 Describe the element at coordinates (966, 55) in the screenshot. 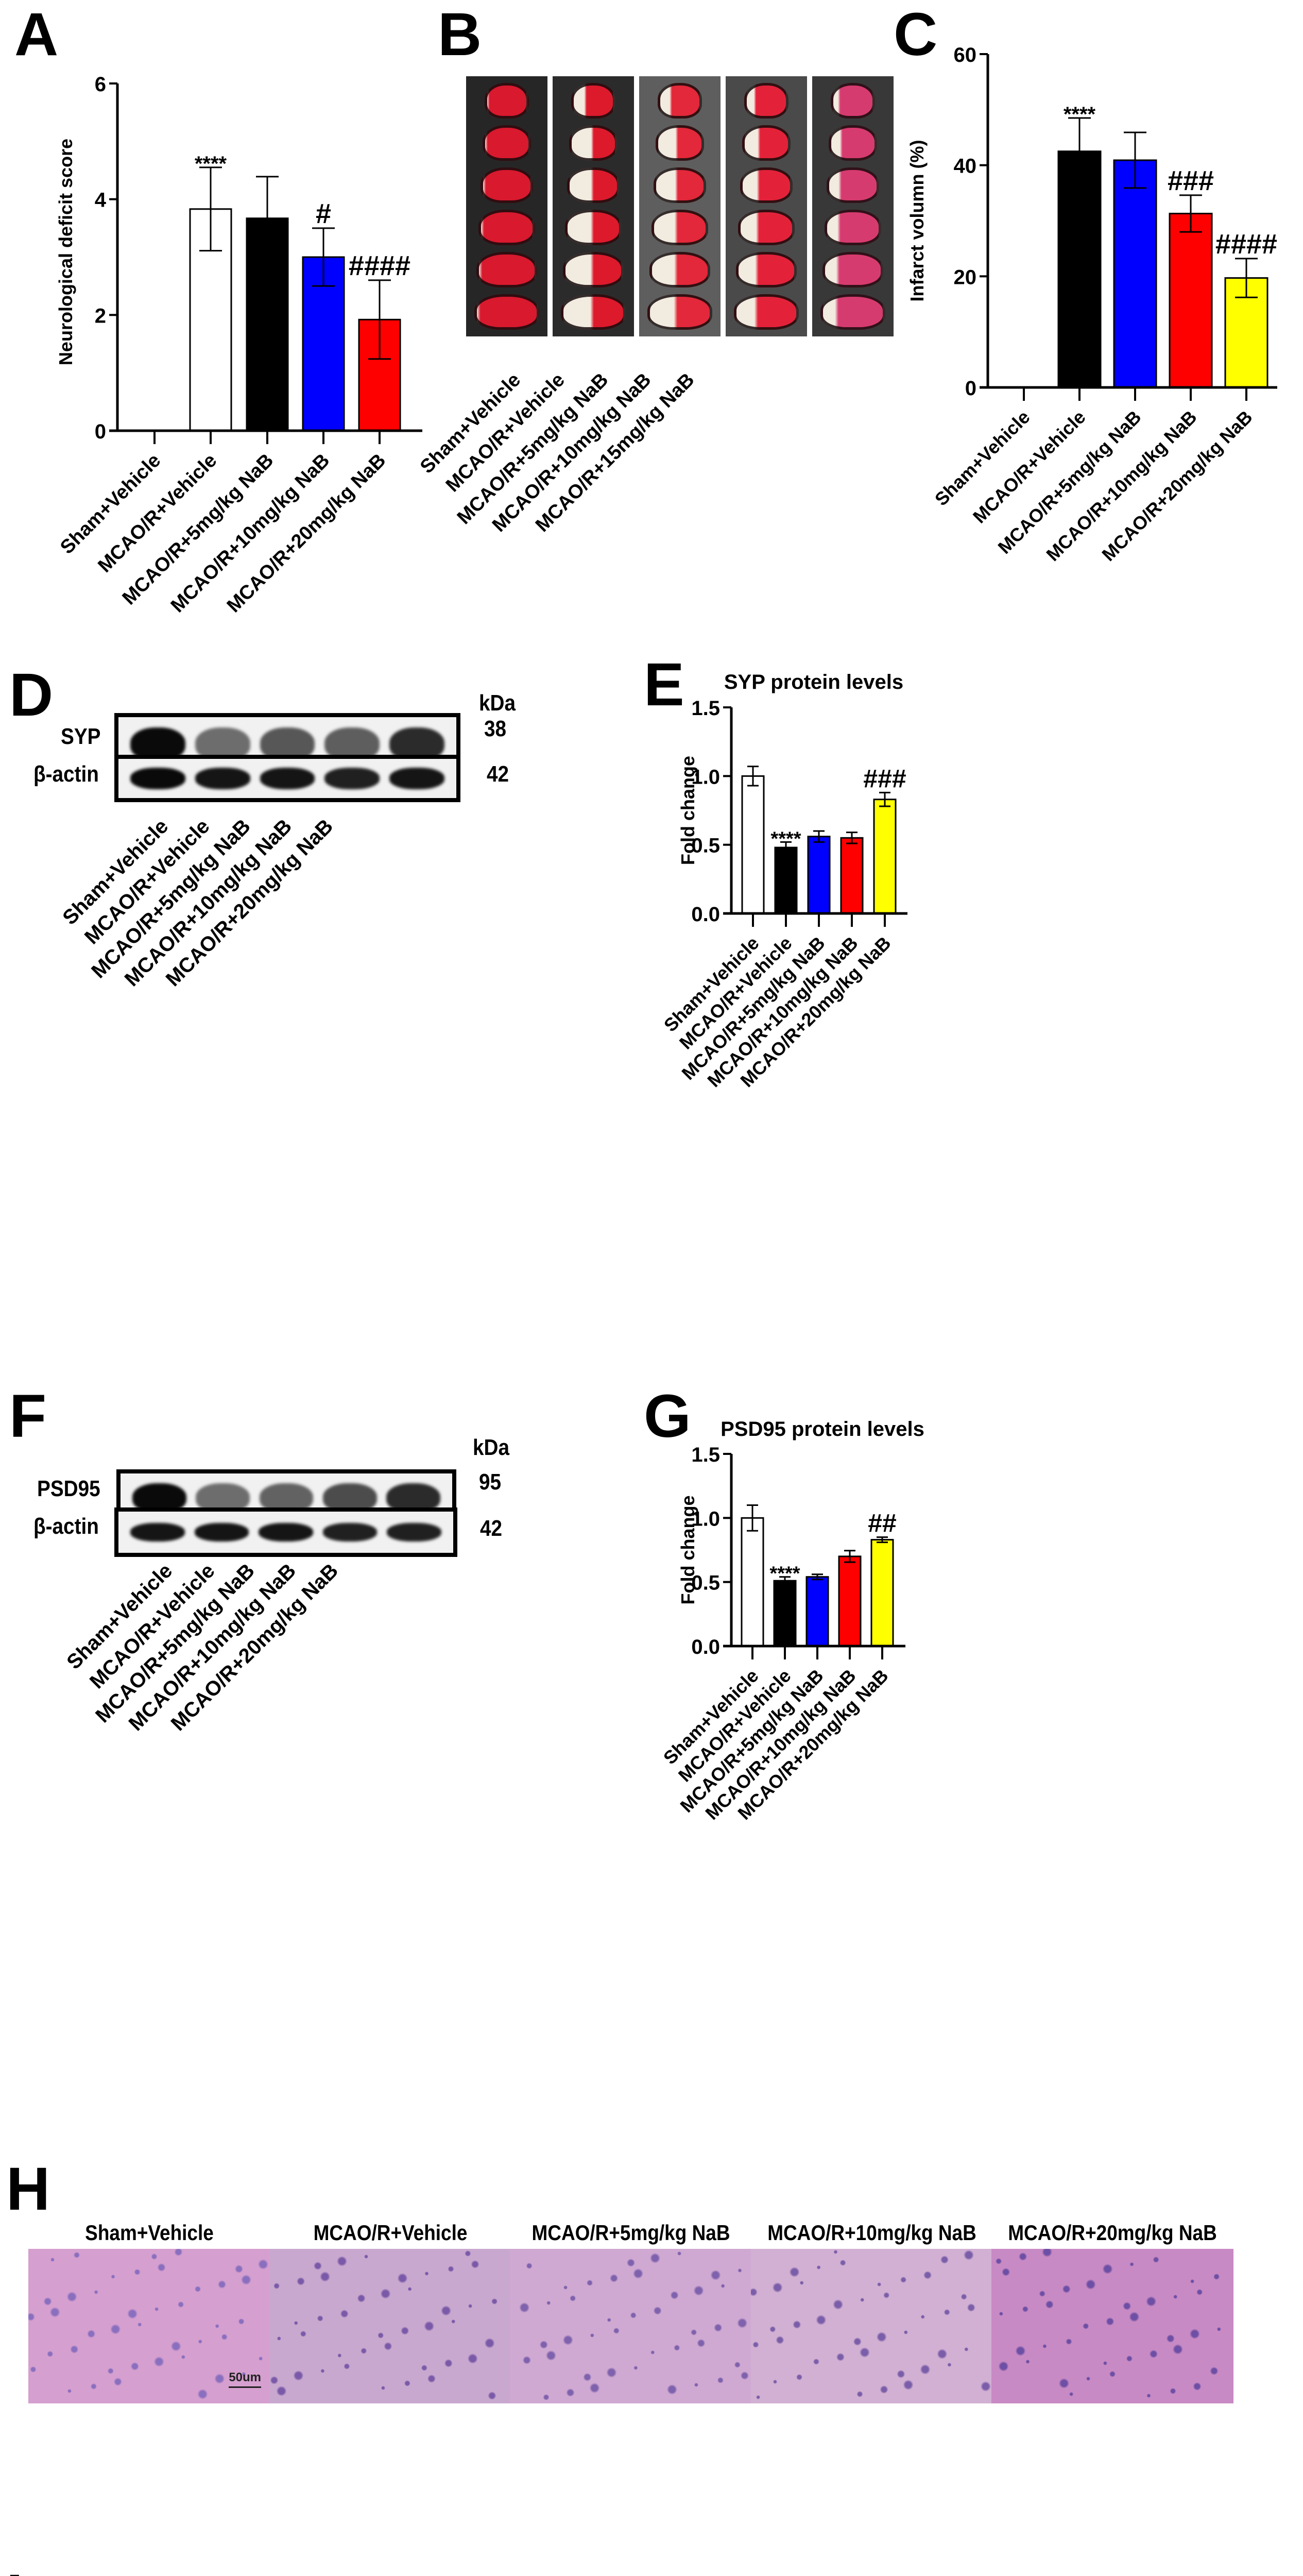

I see `y-tick-label: 60` at that location.